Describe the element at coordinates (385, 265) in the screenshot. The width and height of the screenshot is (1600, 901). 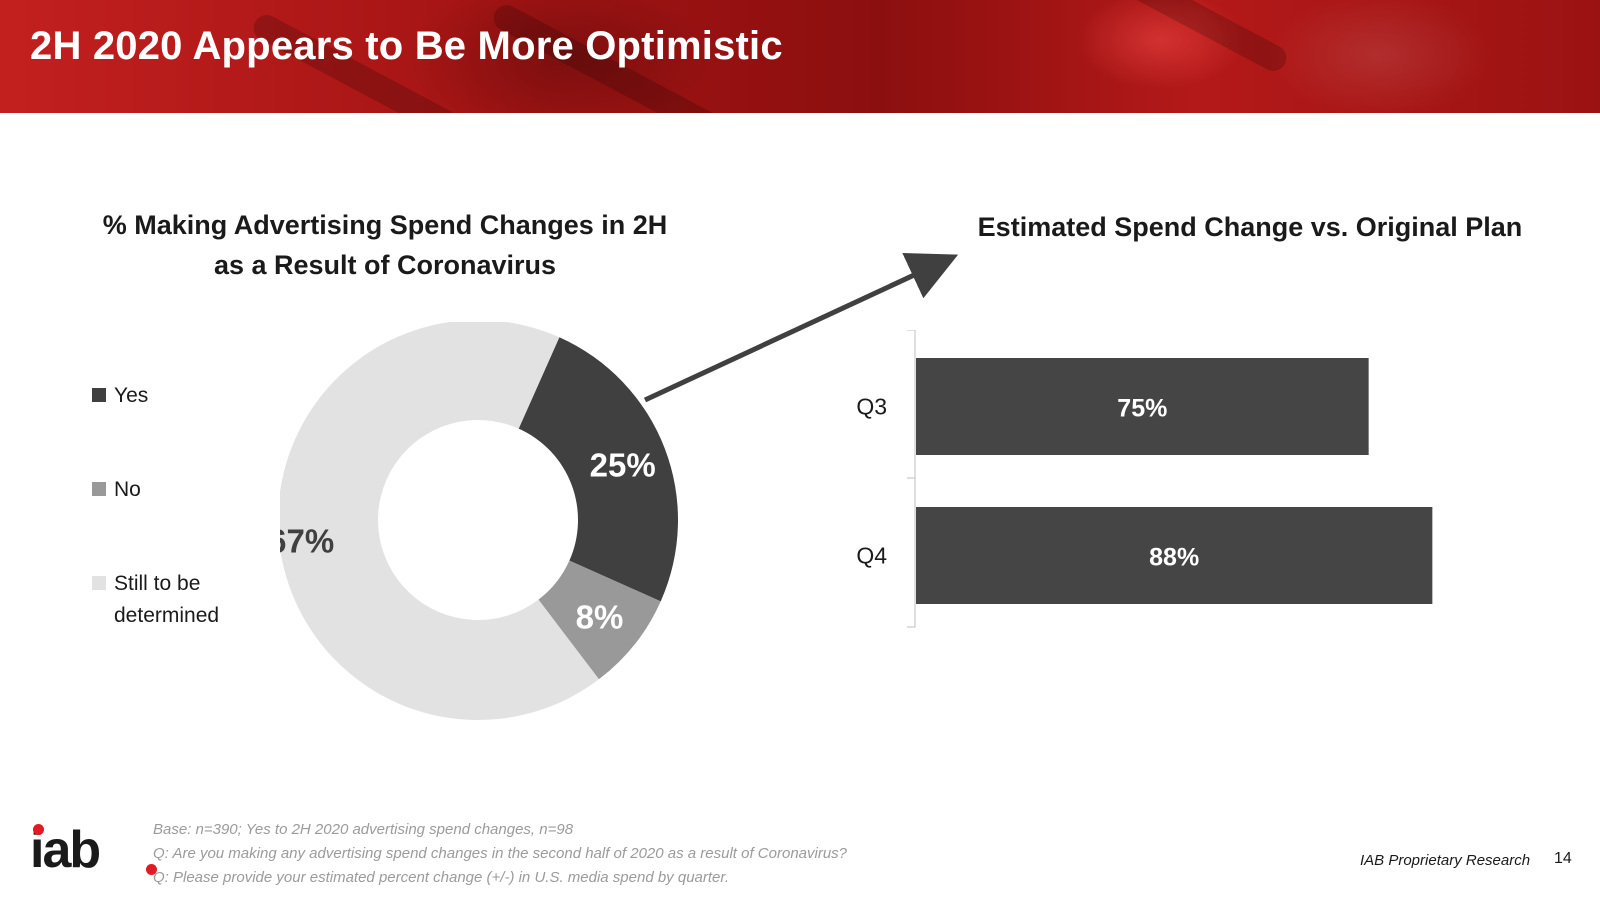
I see `donut-chart-title-line: as a Result of Coronavirus` at that location.